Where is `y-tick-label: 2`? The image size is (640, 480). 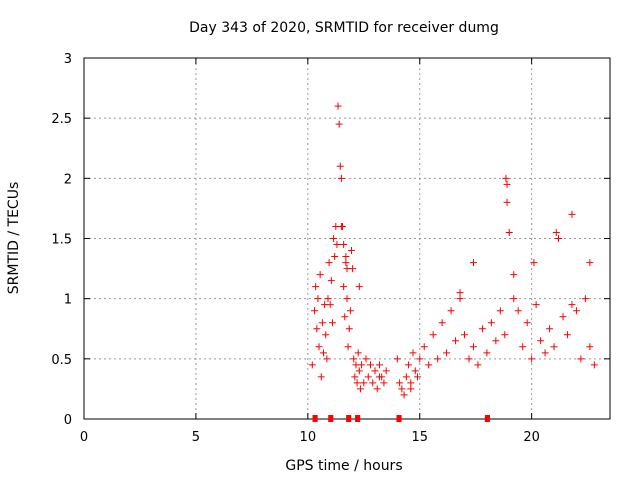
y-tick-label: 2 is located at coordinates (68, 179).